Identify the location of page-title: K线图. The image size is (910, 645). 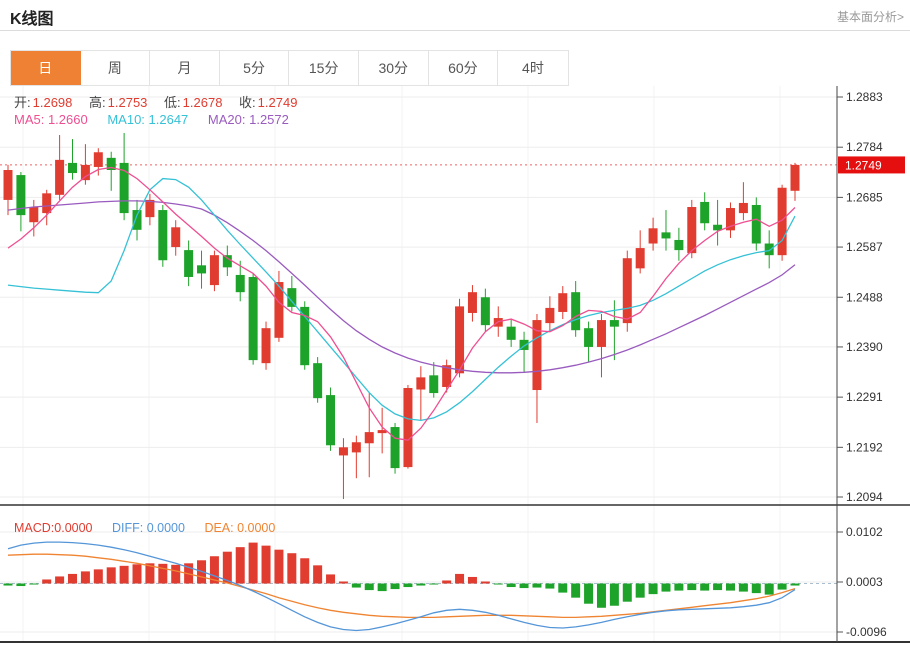
(32, 19).